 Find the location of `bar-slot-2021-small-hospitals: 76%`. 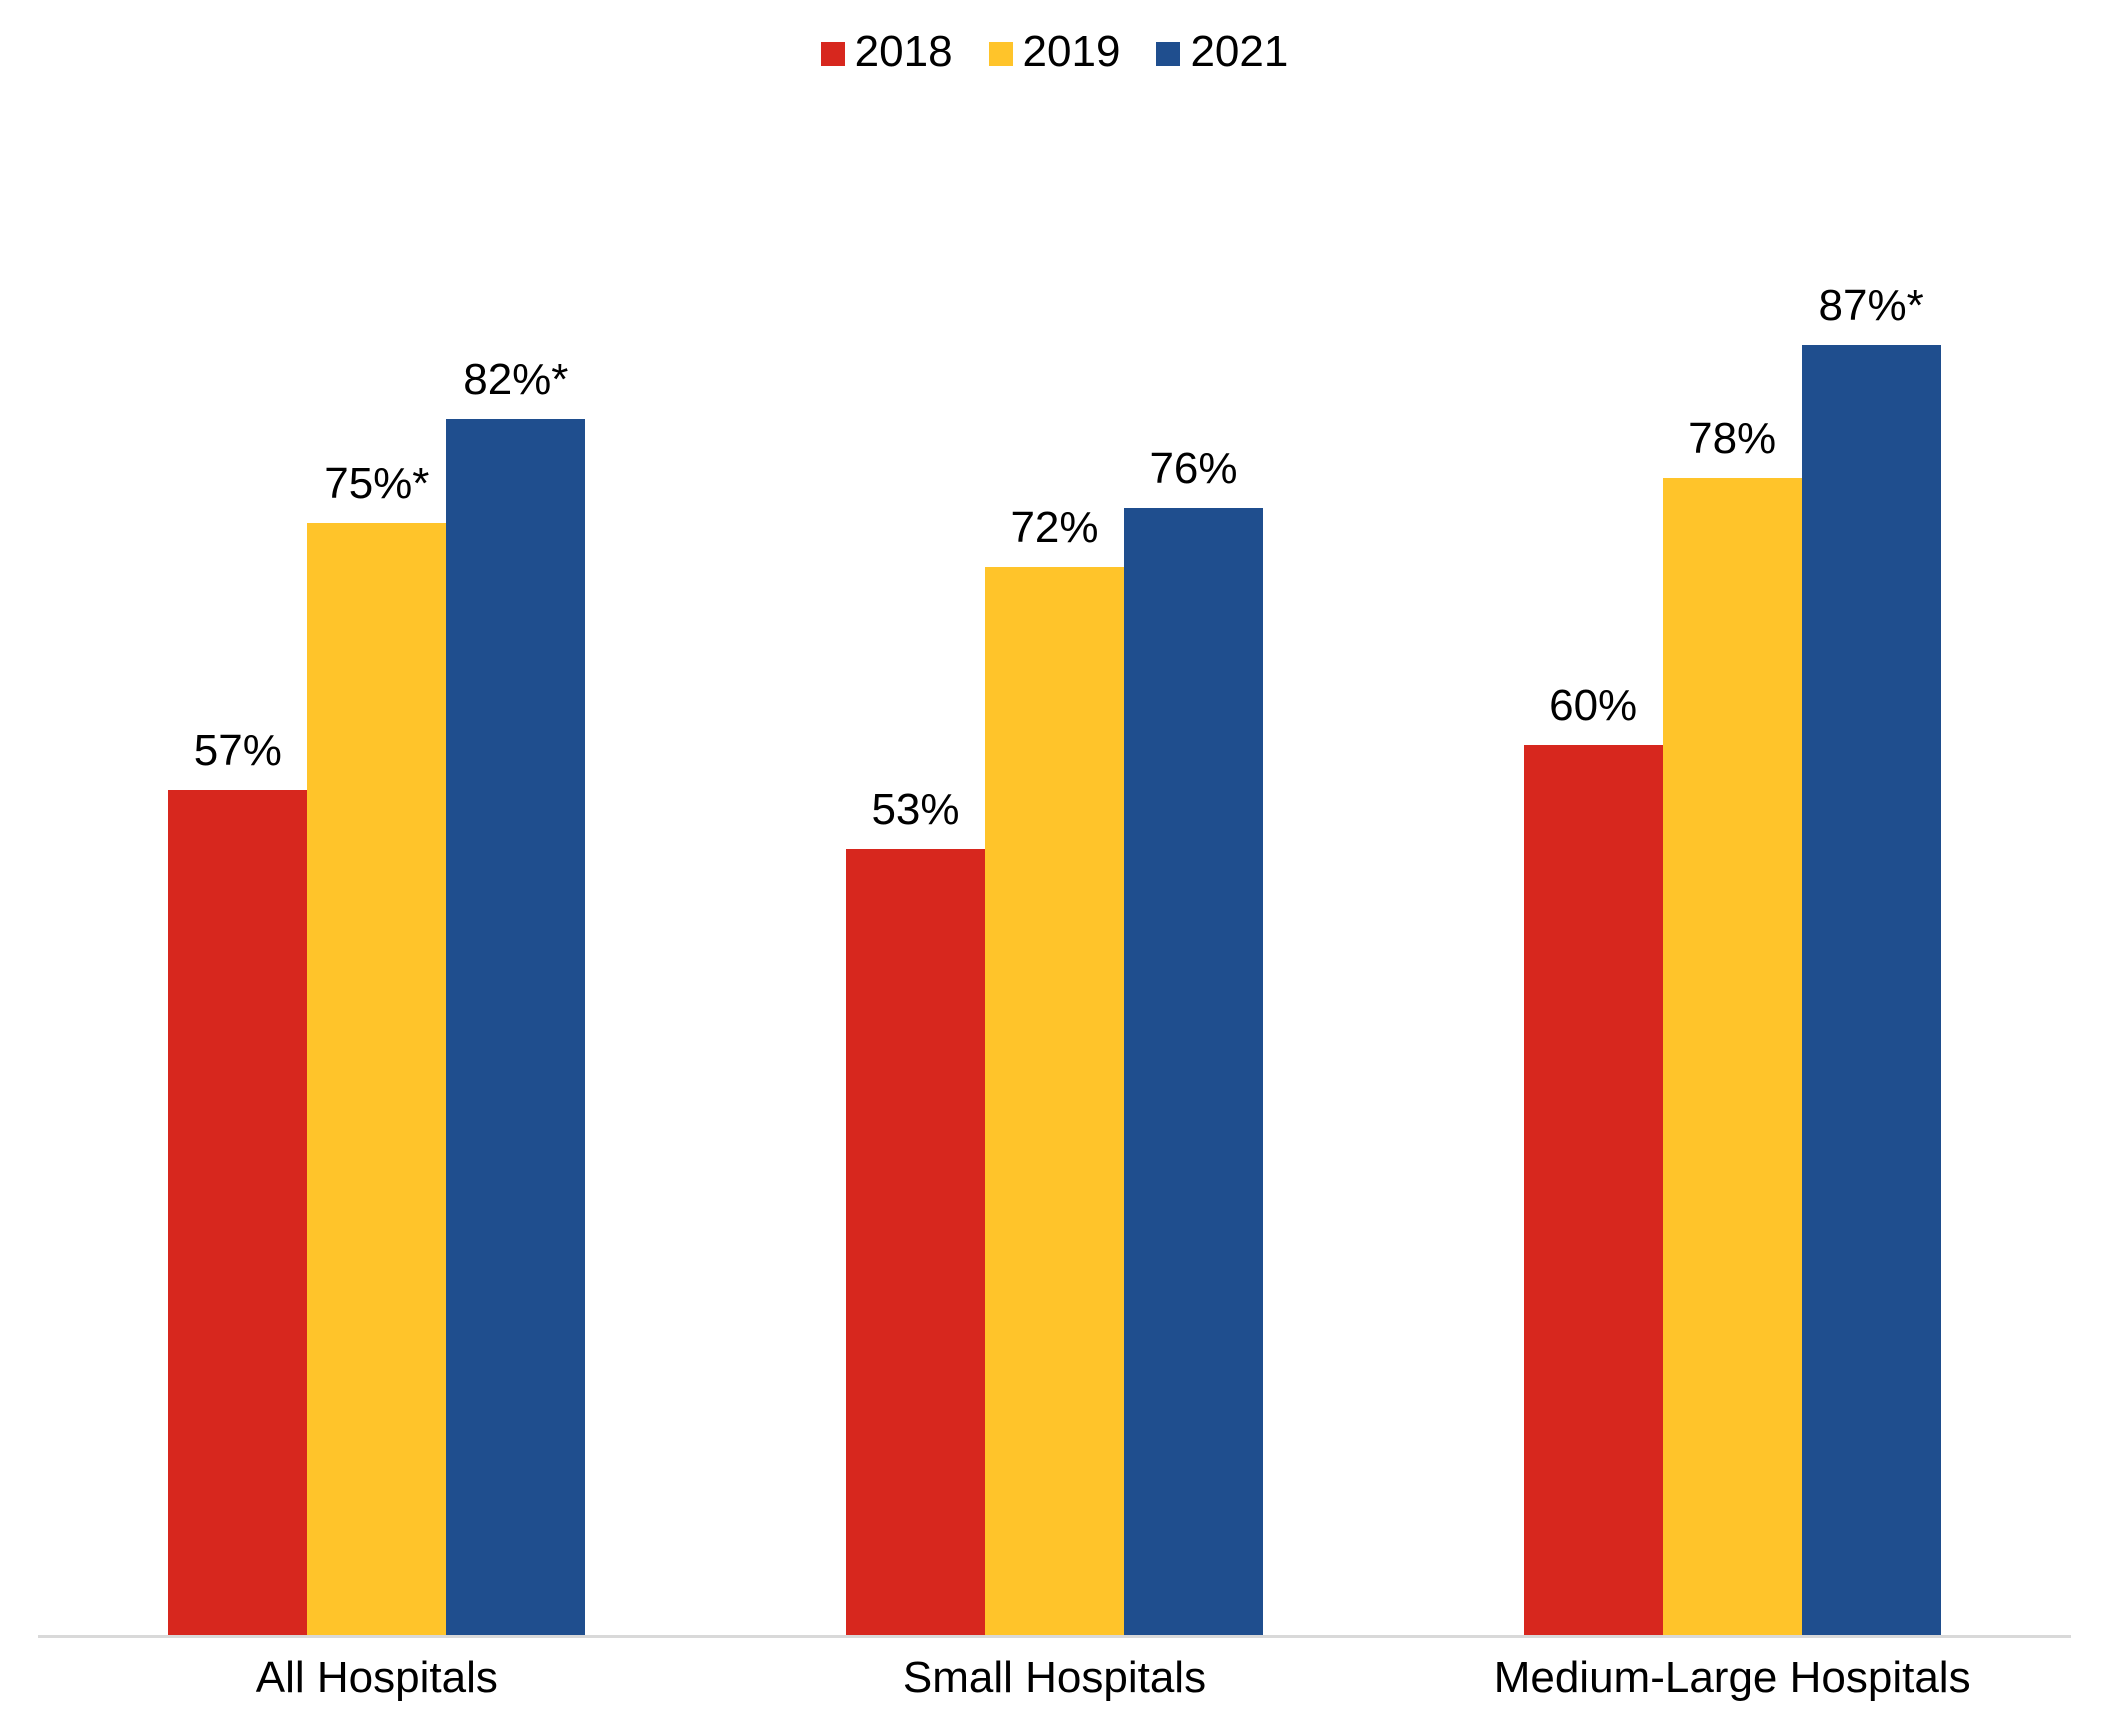

bar-slot-2021-small-hospitals: 76% is located at coordinates (1193, 893).